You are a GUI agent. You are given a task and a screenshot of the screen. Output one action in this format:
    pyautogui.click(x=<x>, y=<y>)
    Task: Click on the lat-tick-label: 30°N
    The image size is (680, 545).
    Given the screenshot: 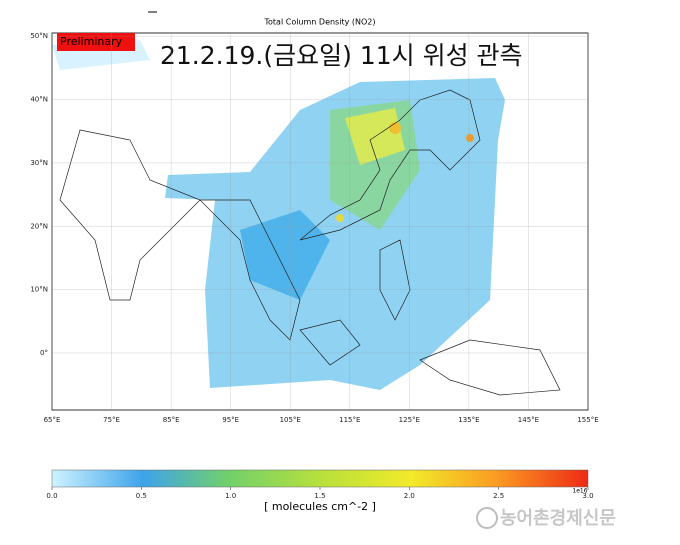 What is the action you would take?
    pyautogui.click(x=39, y=163)
    